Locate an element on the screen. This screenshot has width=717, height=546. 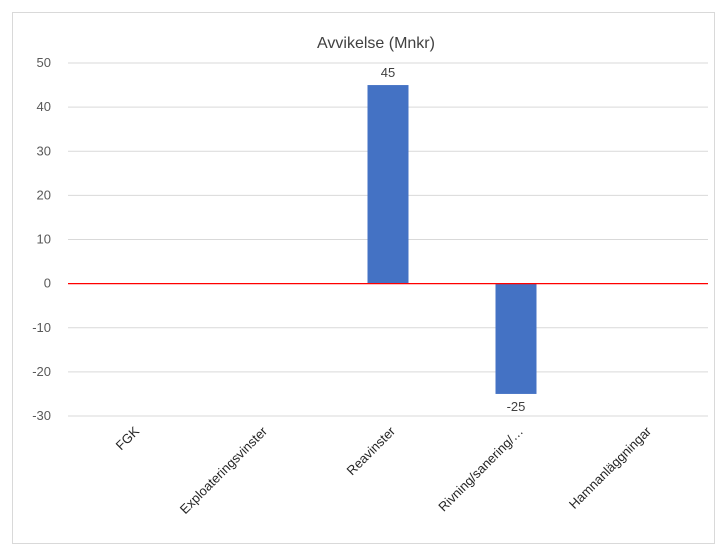
category-label: Exploateringsvinster is located at coordinates (224, 470).